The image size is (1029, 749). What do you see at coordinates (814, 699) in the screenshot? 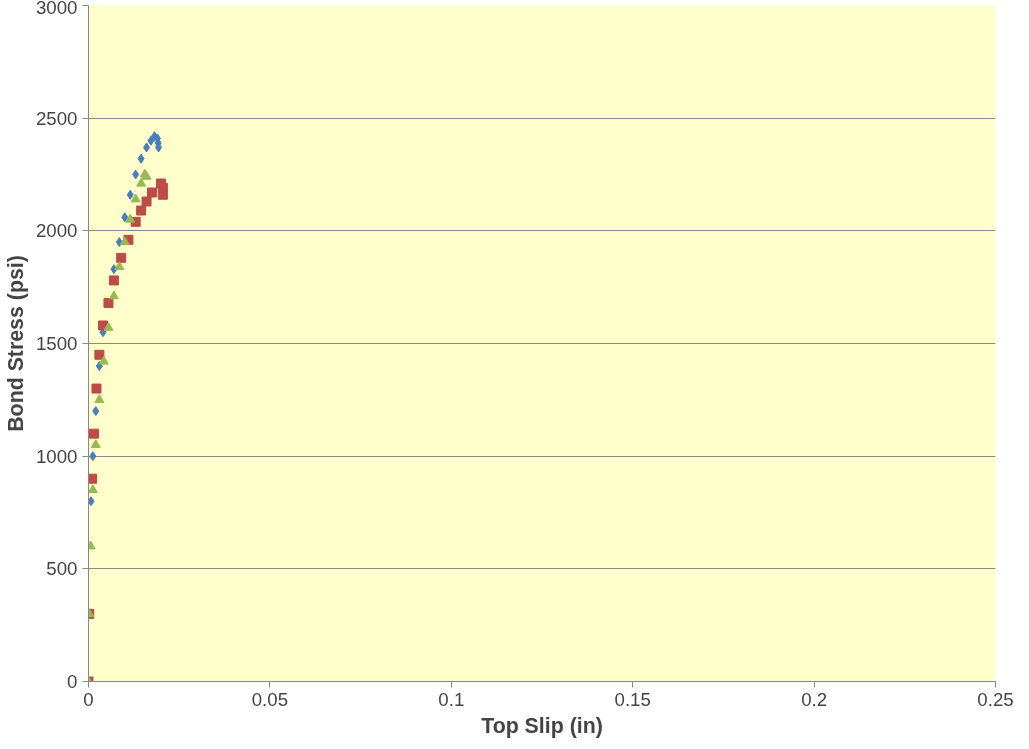
I see `x-tick-label: 0.2` at bounding box center [814, 699].